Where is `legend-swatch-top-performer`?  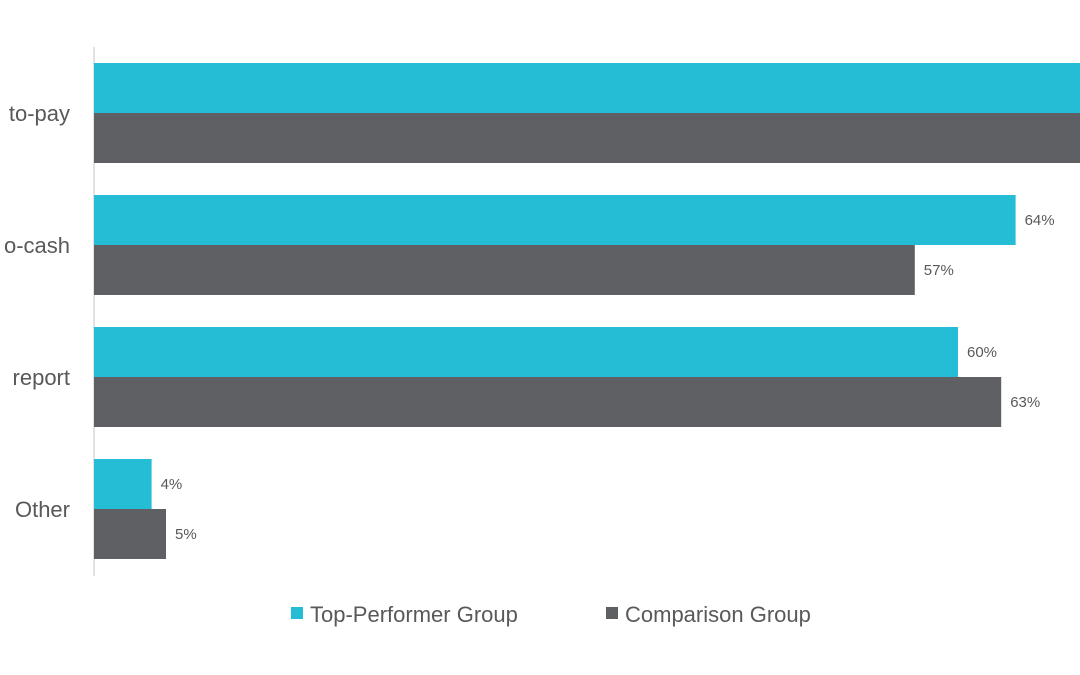 legend-swatch-top-performer is located at coordinates (297, 613).